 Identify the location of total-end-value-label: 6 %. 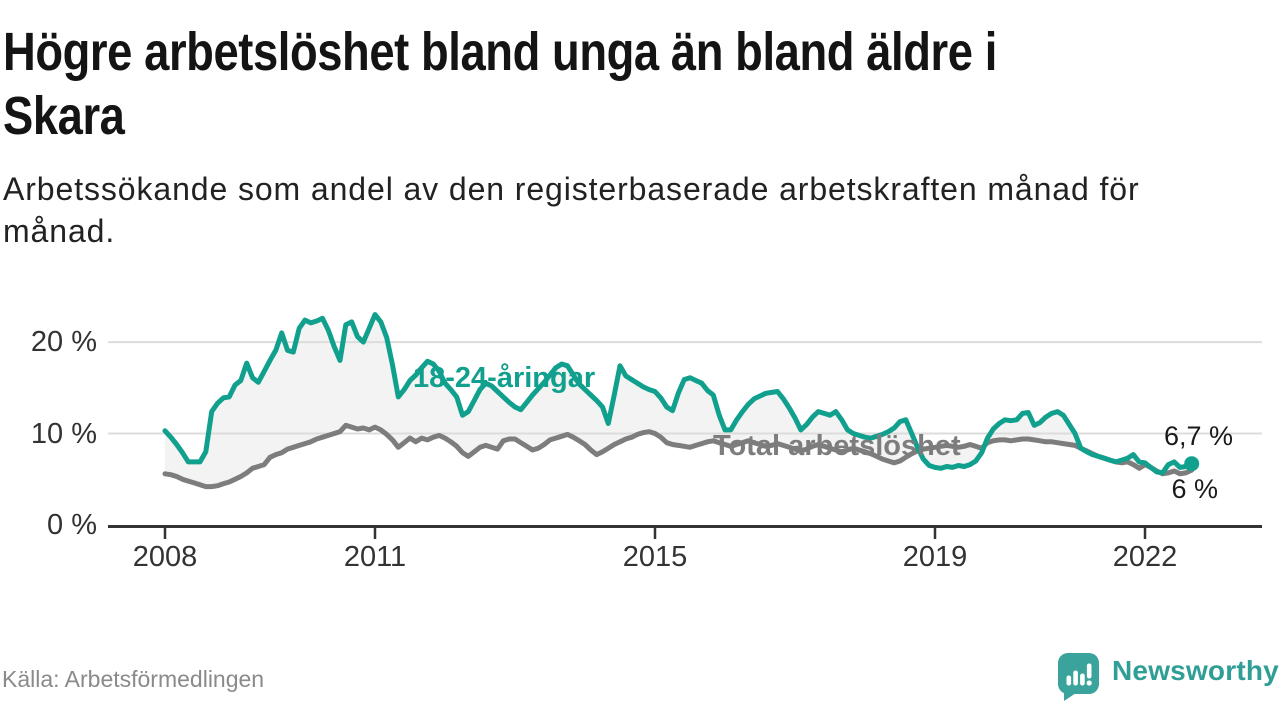
(1194, 489).